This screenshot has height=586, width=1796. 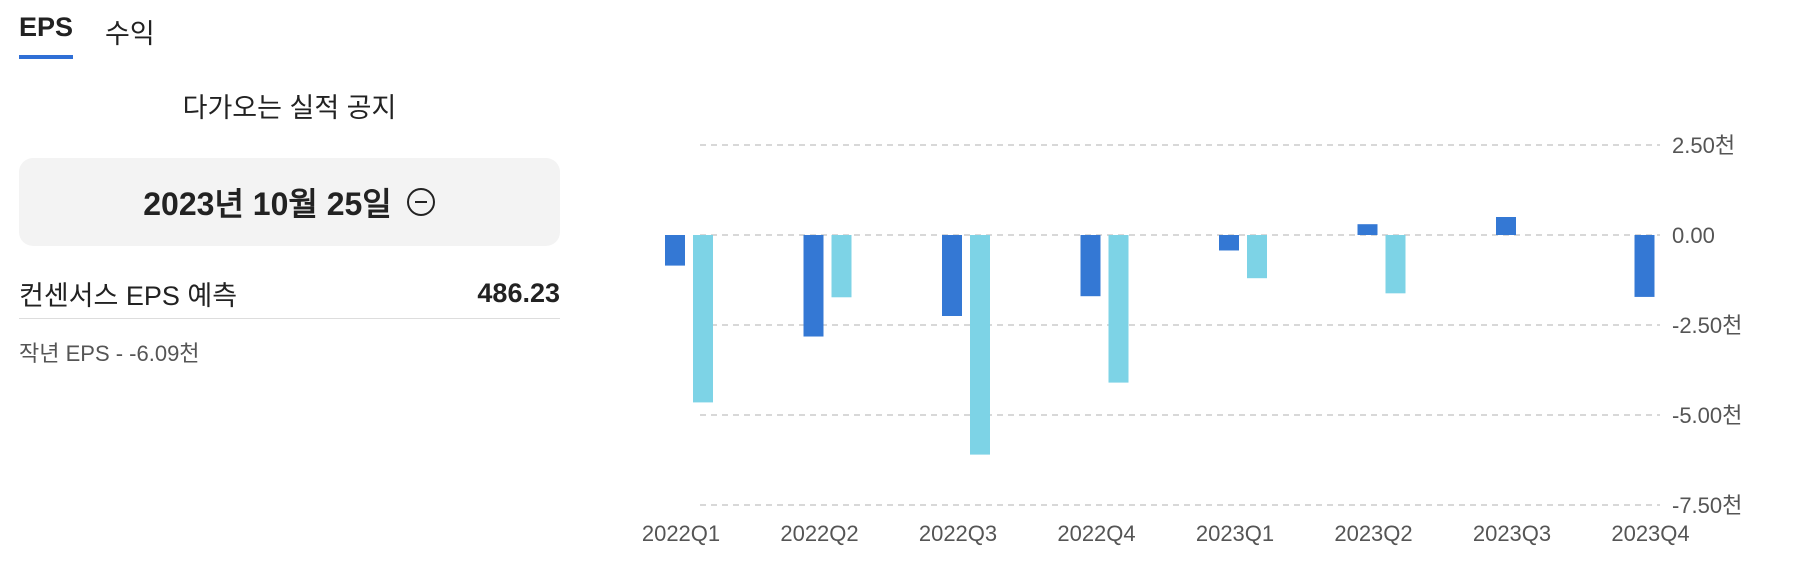 What do you see at coordinates (681, 533) in the screenshot?
I see `x-tick-label: 2022Q1` at bounding box center [681, 533].